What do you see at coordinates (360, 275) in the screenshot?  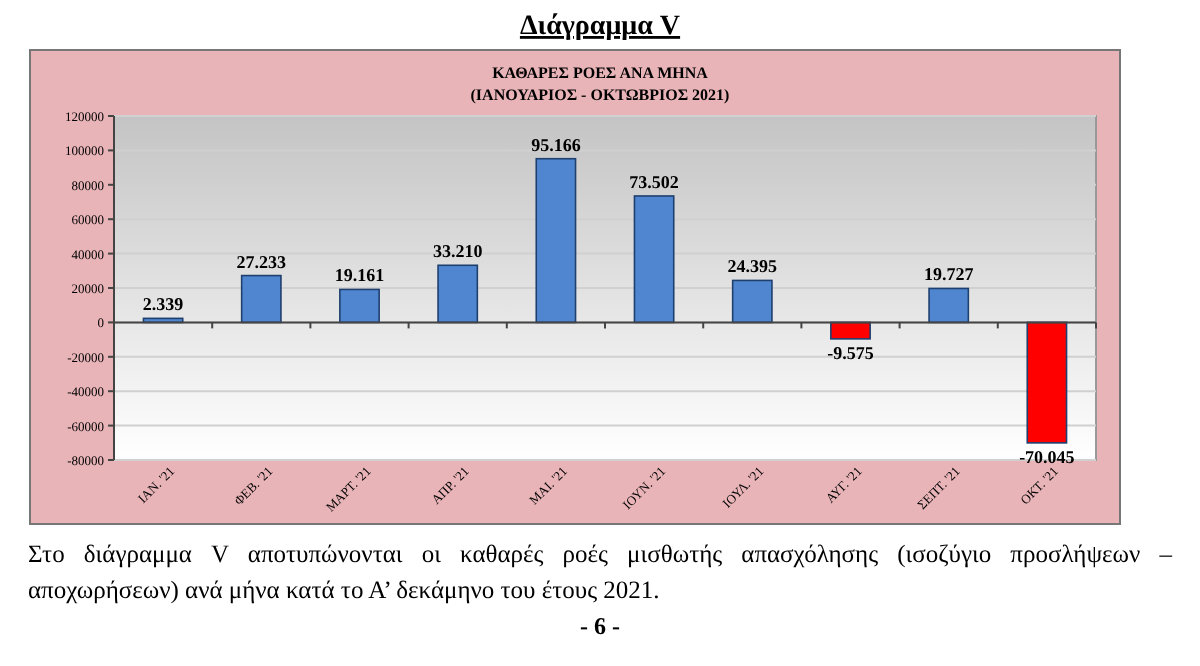 I see `data-label: 19.161` at bounding box center [360, 275].